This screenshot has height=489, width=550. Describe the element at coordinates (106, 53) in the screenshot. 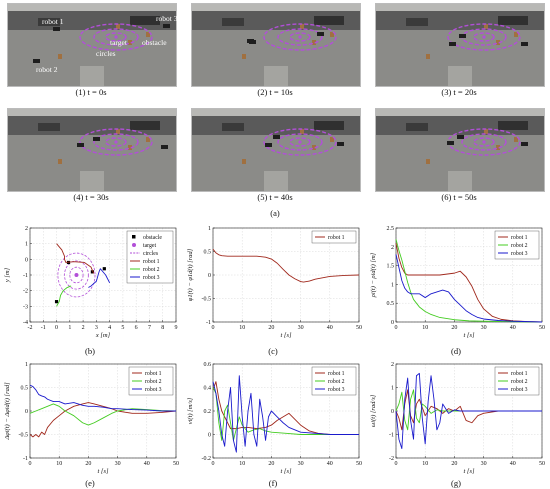

I see `annotation-circles: circles` at that location.